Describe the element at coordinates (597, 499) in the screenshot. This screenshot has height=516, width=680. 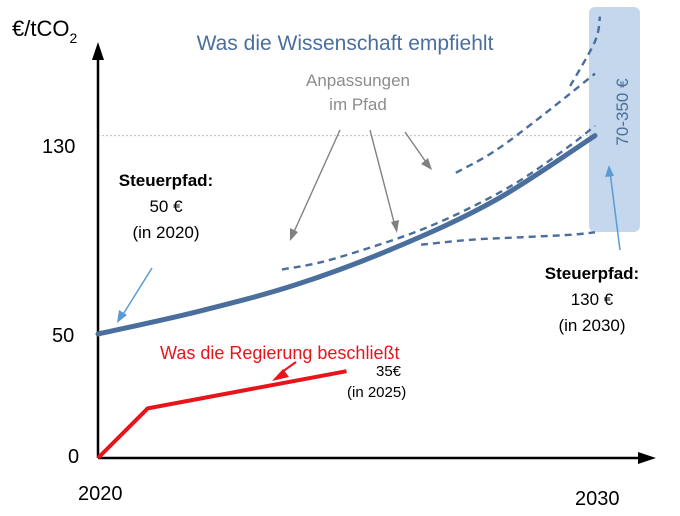
I see `x-tick-label-2030: 2030` at that location.